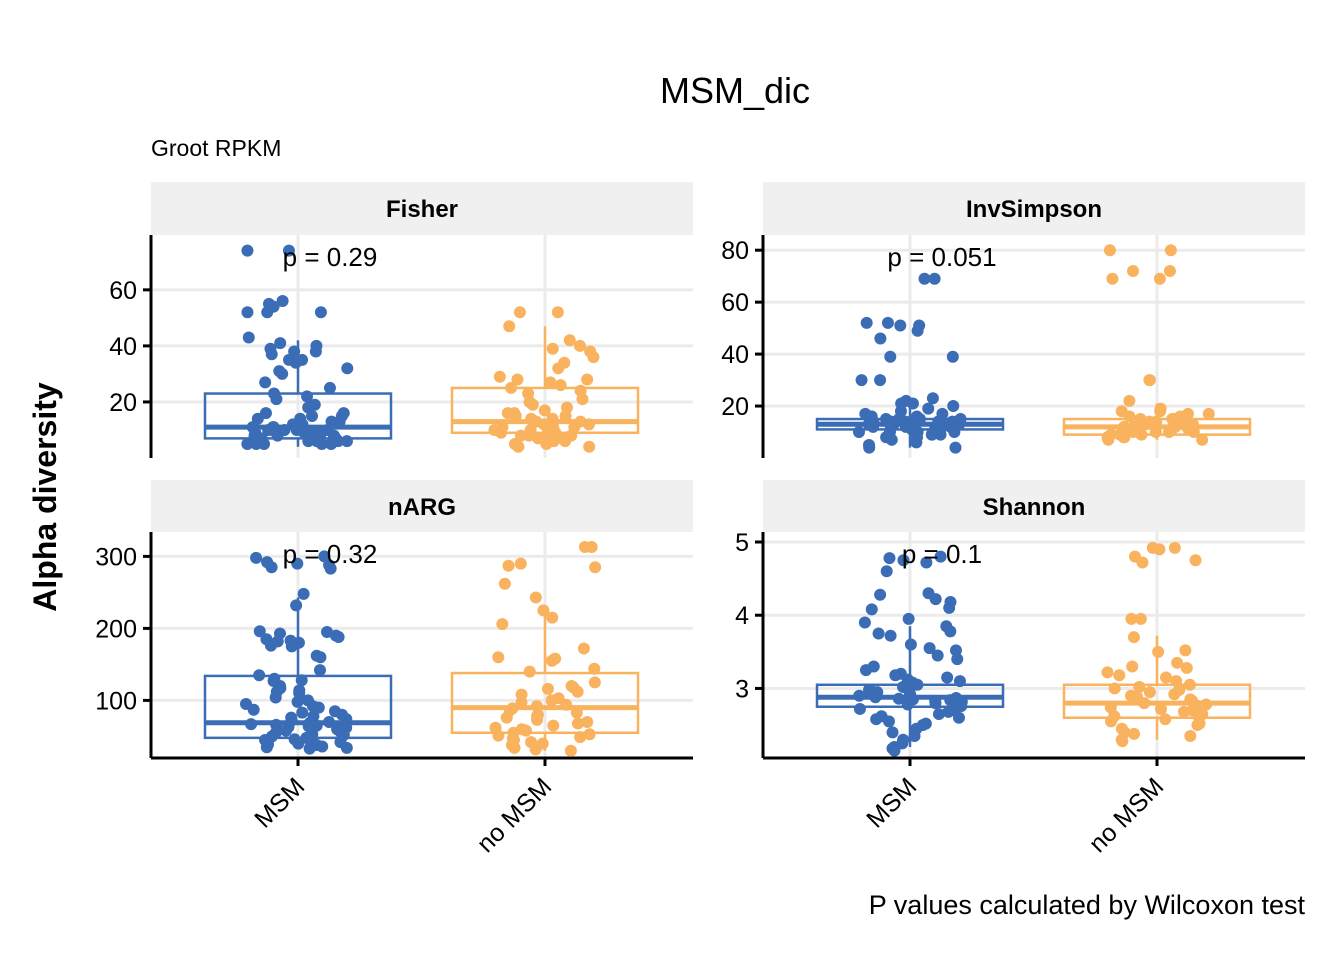 The width and height of the screenshot is (1344, 960). I want to click on facet-strip, so click(422, 208).